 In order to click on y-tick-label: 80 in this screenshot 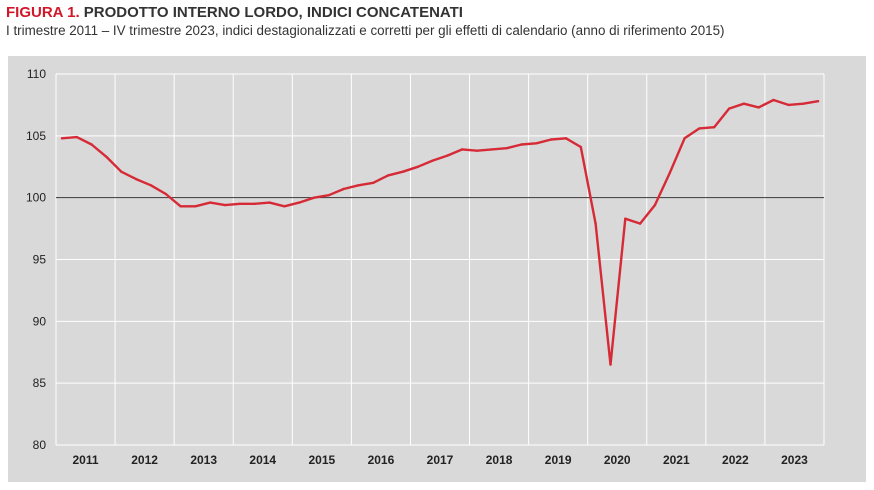, I will do `click(40, 445)`.